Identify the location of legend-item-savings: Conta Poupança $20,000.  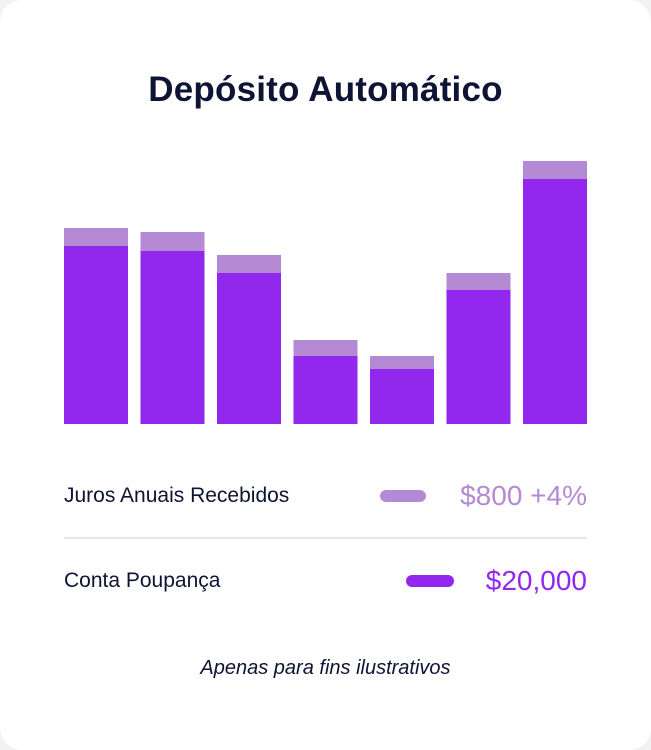
(325, 581).